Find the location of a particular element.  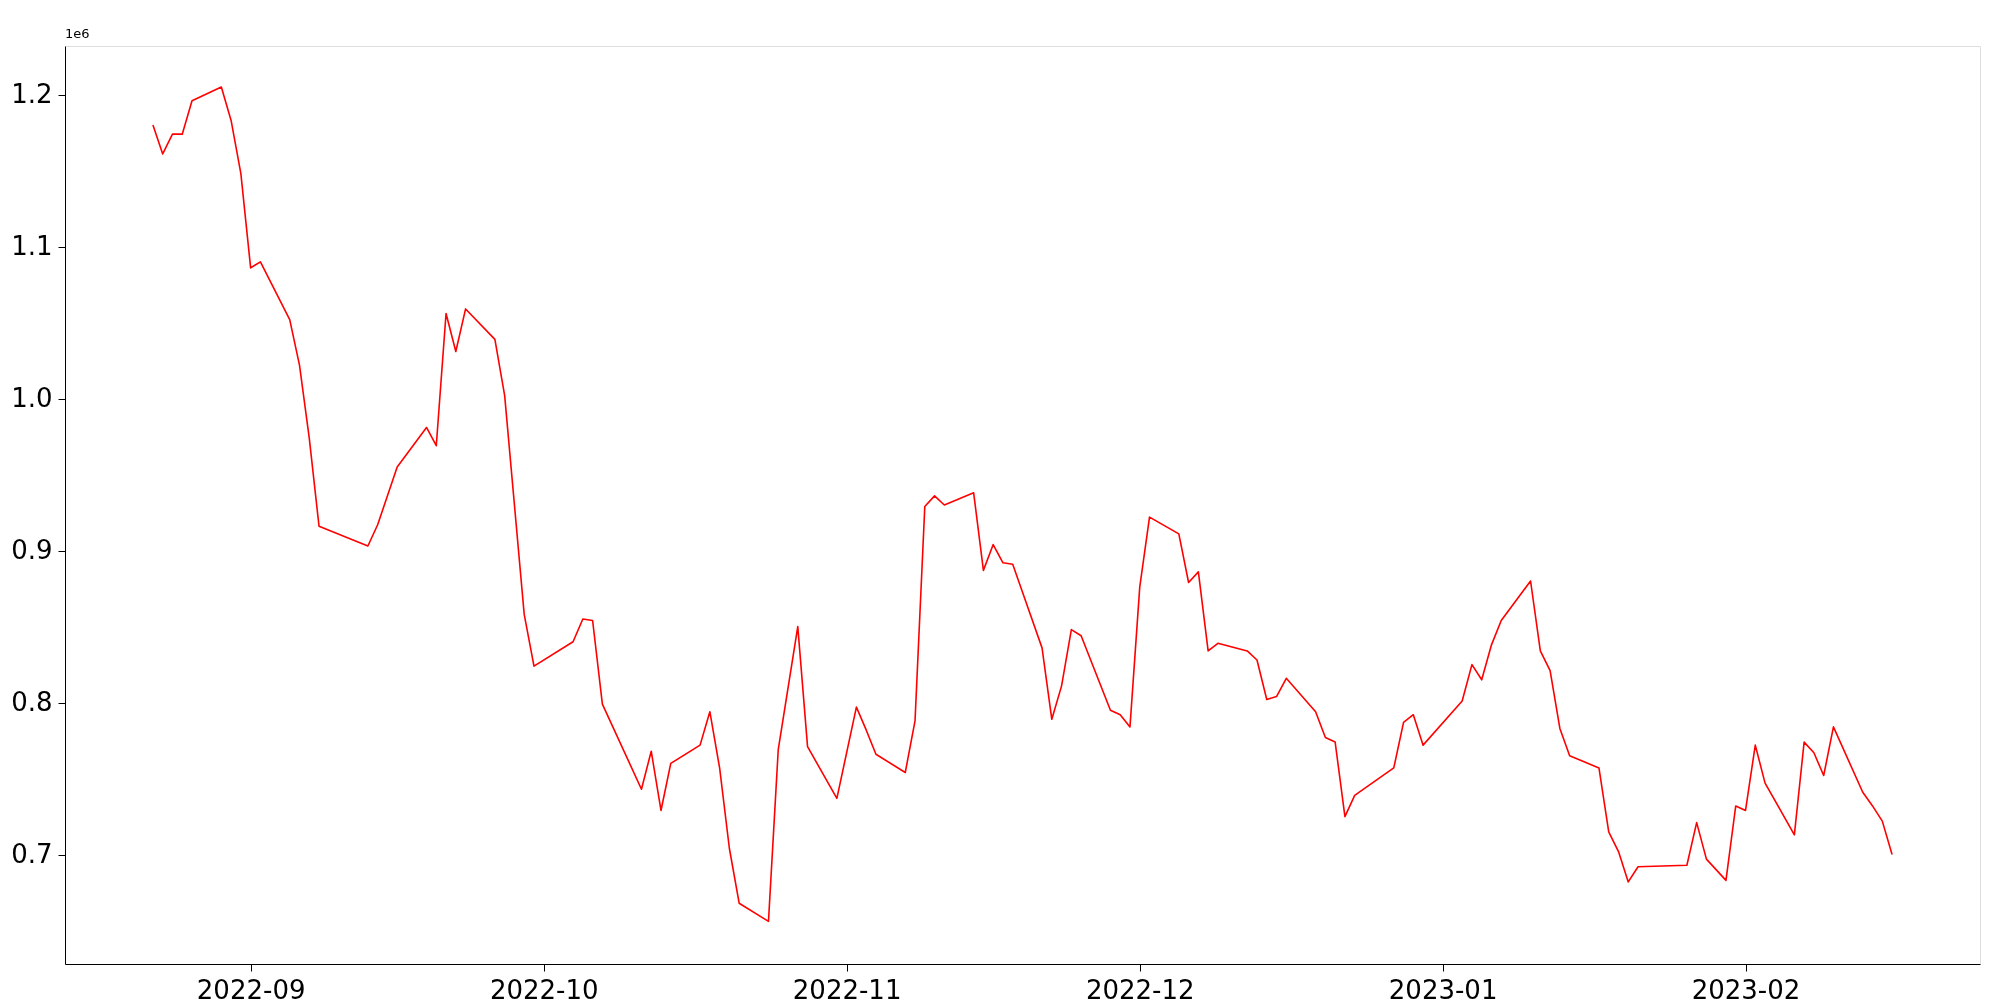

y-tick-label: 0.8 is located at coordinates (32, 702).